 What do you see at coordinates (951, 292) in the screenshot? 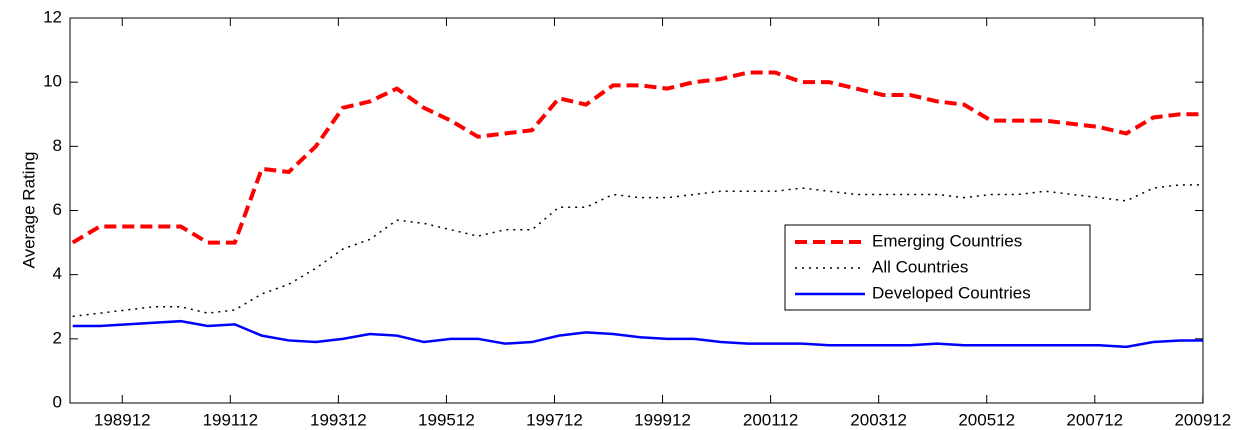
I see `legend-label: Developed Countries` at bounding box center [951, 292].